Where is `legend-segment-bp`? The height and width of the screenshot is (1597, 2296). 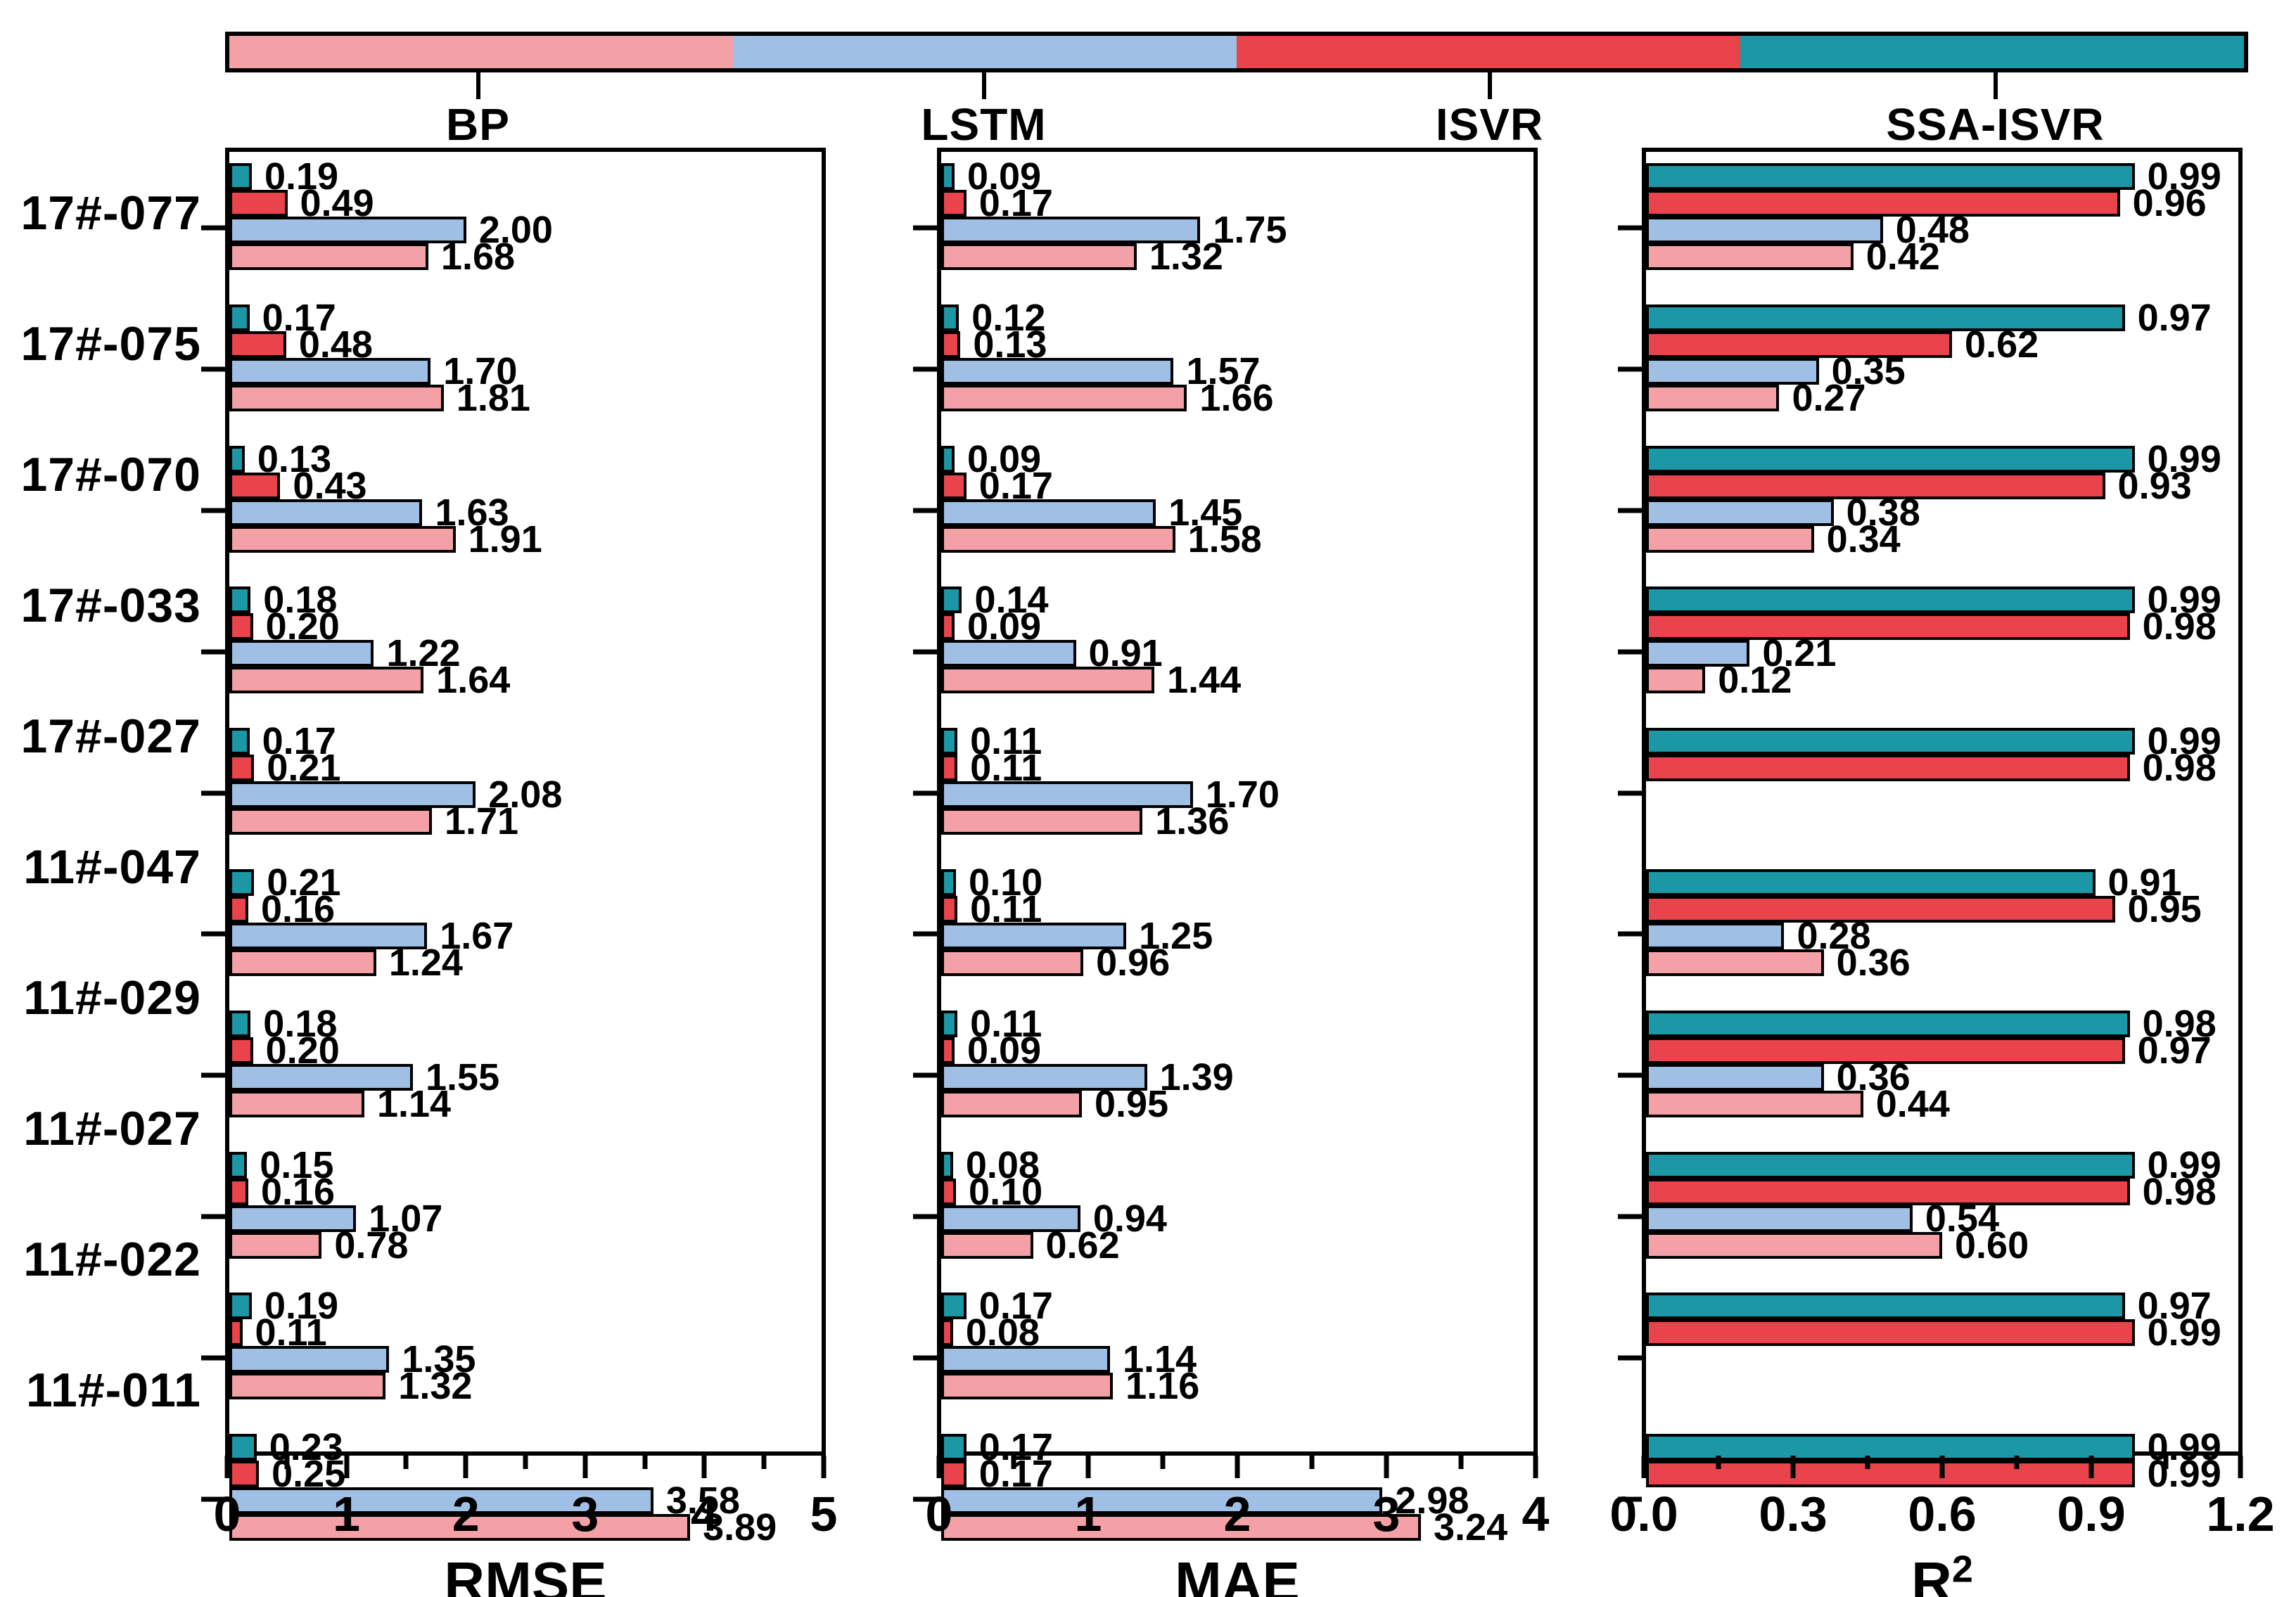 legend-segment-bp is located at coordinates (481, 52).